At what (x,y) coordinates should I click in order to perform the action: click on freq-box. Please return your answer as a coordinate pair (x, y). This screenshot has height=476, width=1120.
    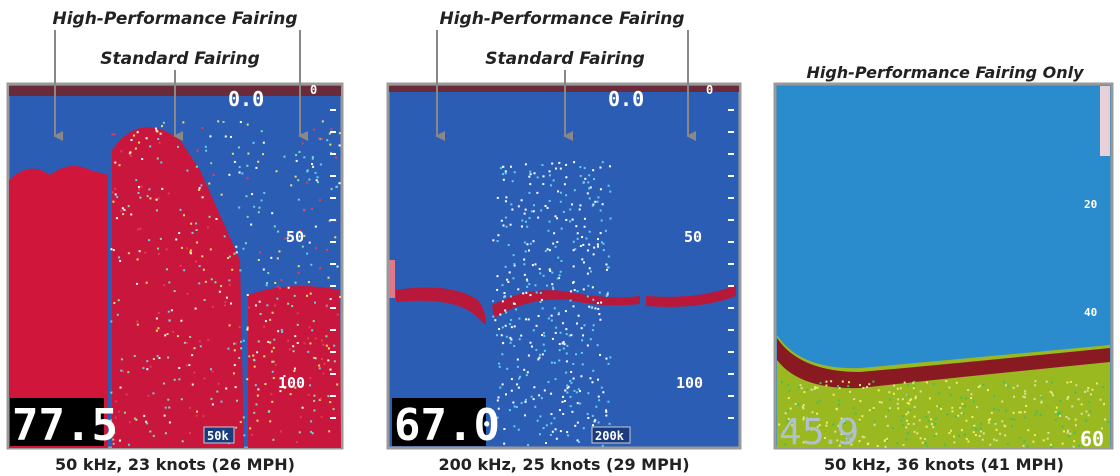
    Looking at the image, I should click on (219, 435).